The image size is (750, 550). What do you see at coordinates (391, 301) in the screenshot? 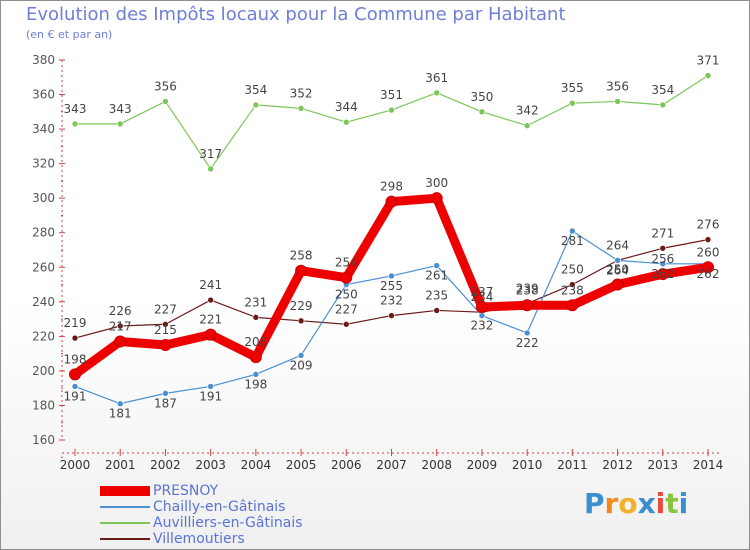
I see `data-label: 232` at bounding box center [391, 301].